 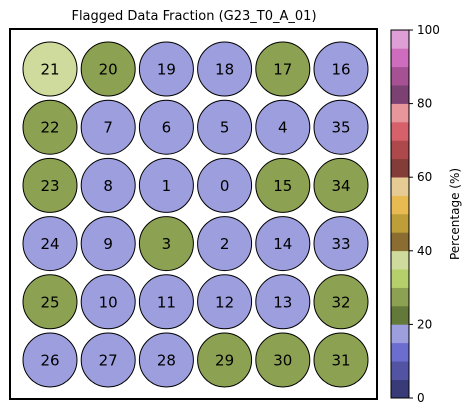 I want to click on cell-label: 15, so click(x=282, y=186).